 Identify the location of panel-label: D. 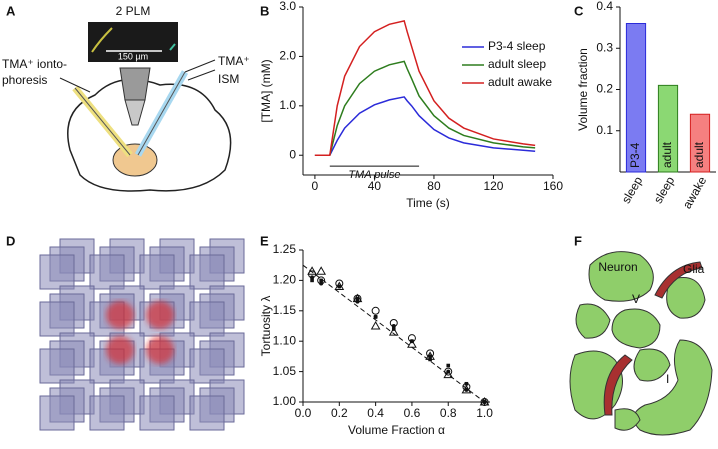
(10, 240).